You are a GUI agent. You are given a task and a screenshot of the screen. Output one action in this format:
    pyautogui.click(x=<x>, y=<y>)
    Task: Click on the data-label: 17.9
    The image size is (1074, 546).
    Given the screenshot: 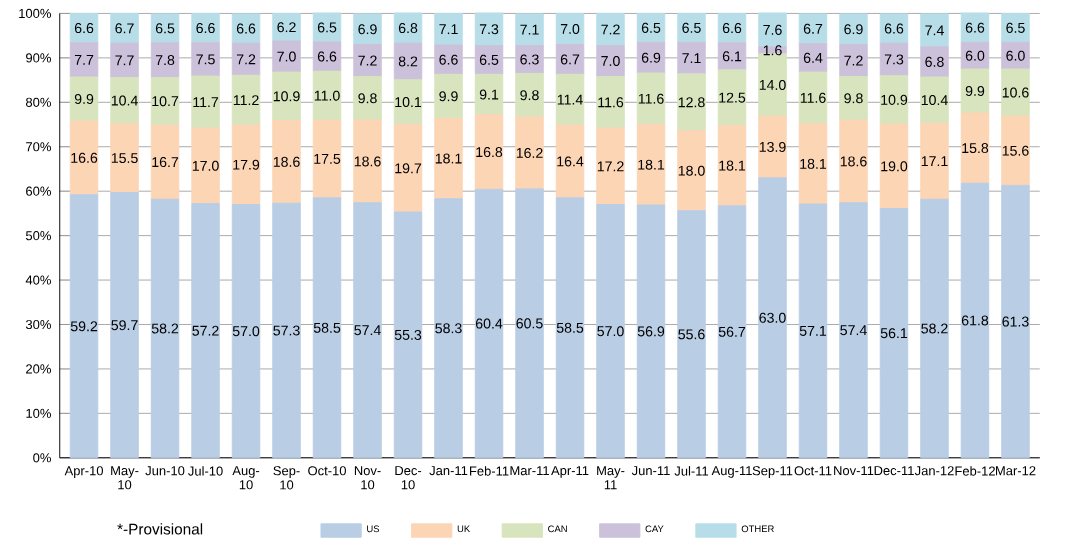 What is the action you would take?
    pyautogui.click(x=246, y=164)
    